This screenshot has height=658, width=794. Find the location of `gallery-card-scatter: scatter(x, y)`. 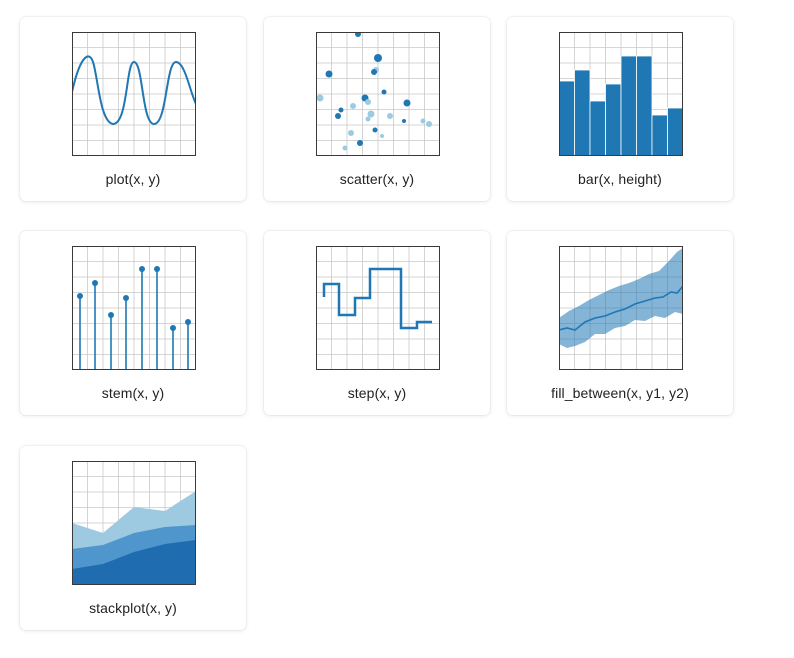

gallery-card-scatter: scatter(x, y) is located at coordinates (377, 109).